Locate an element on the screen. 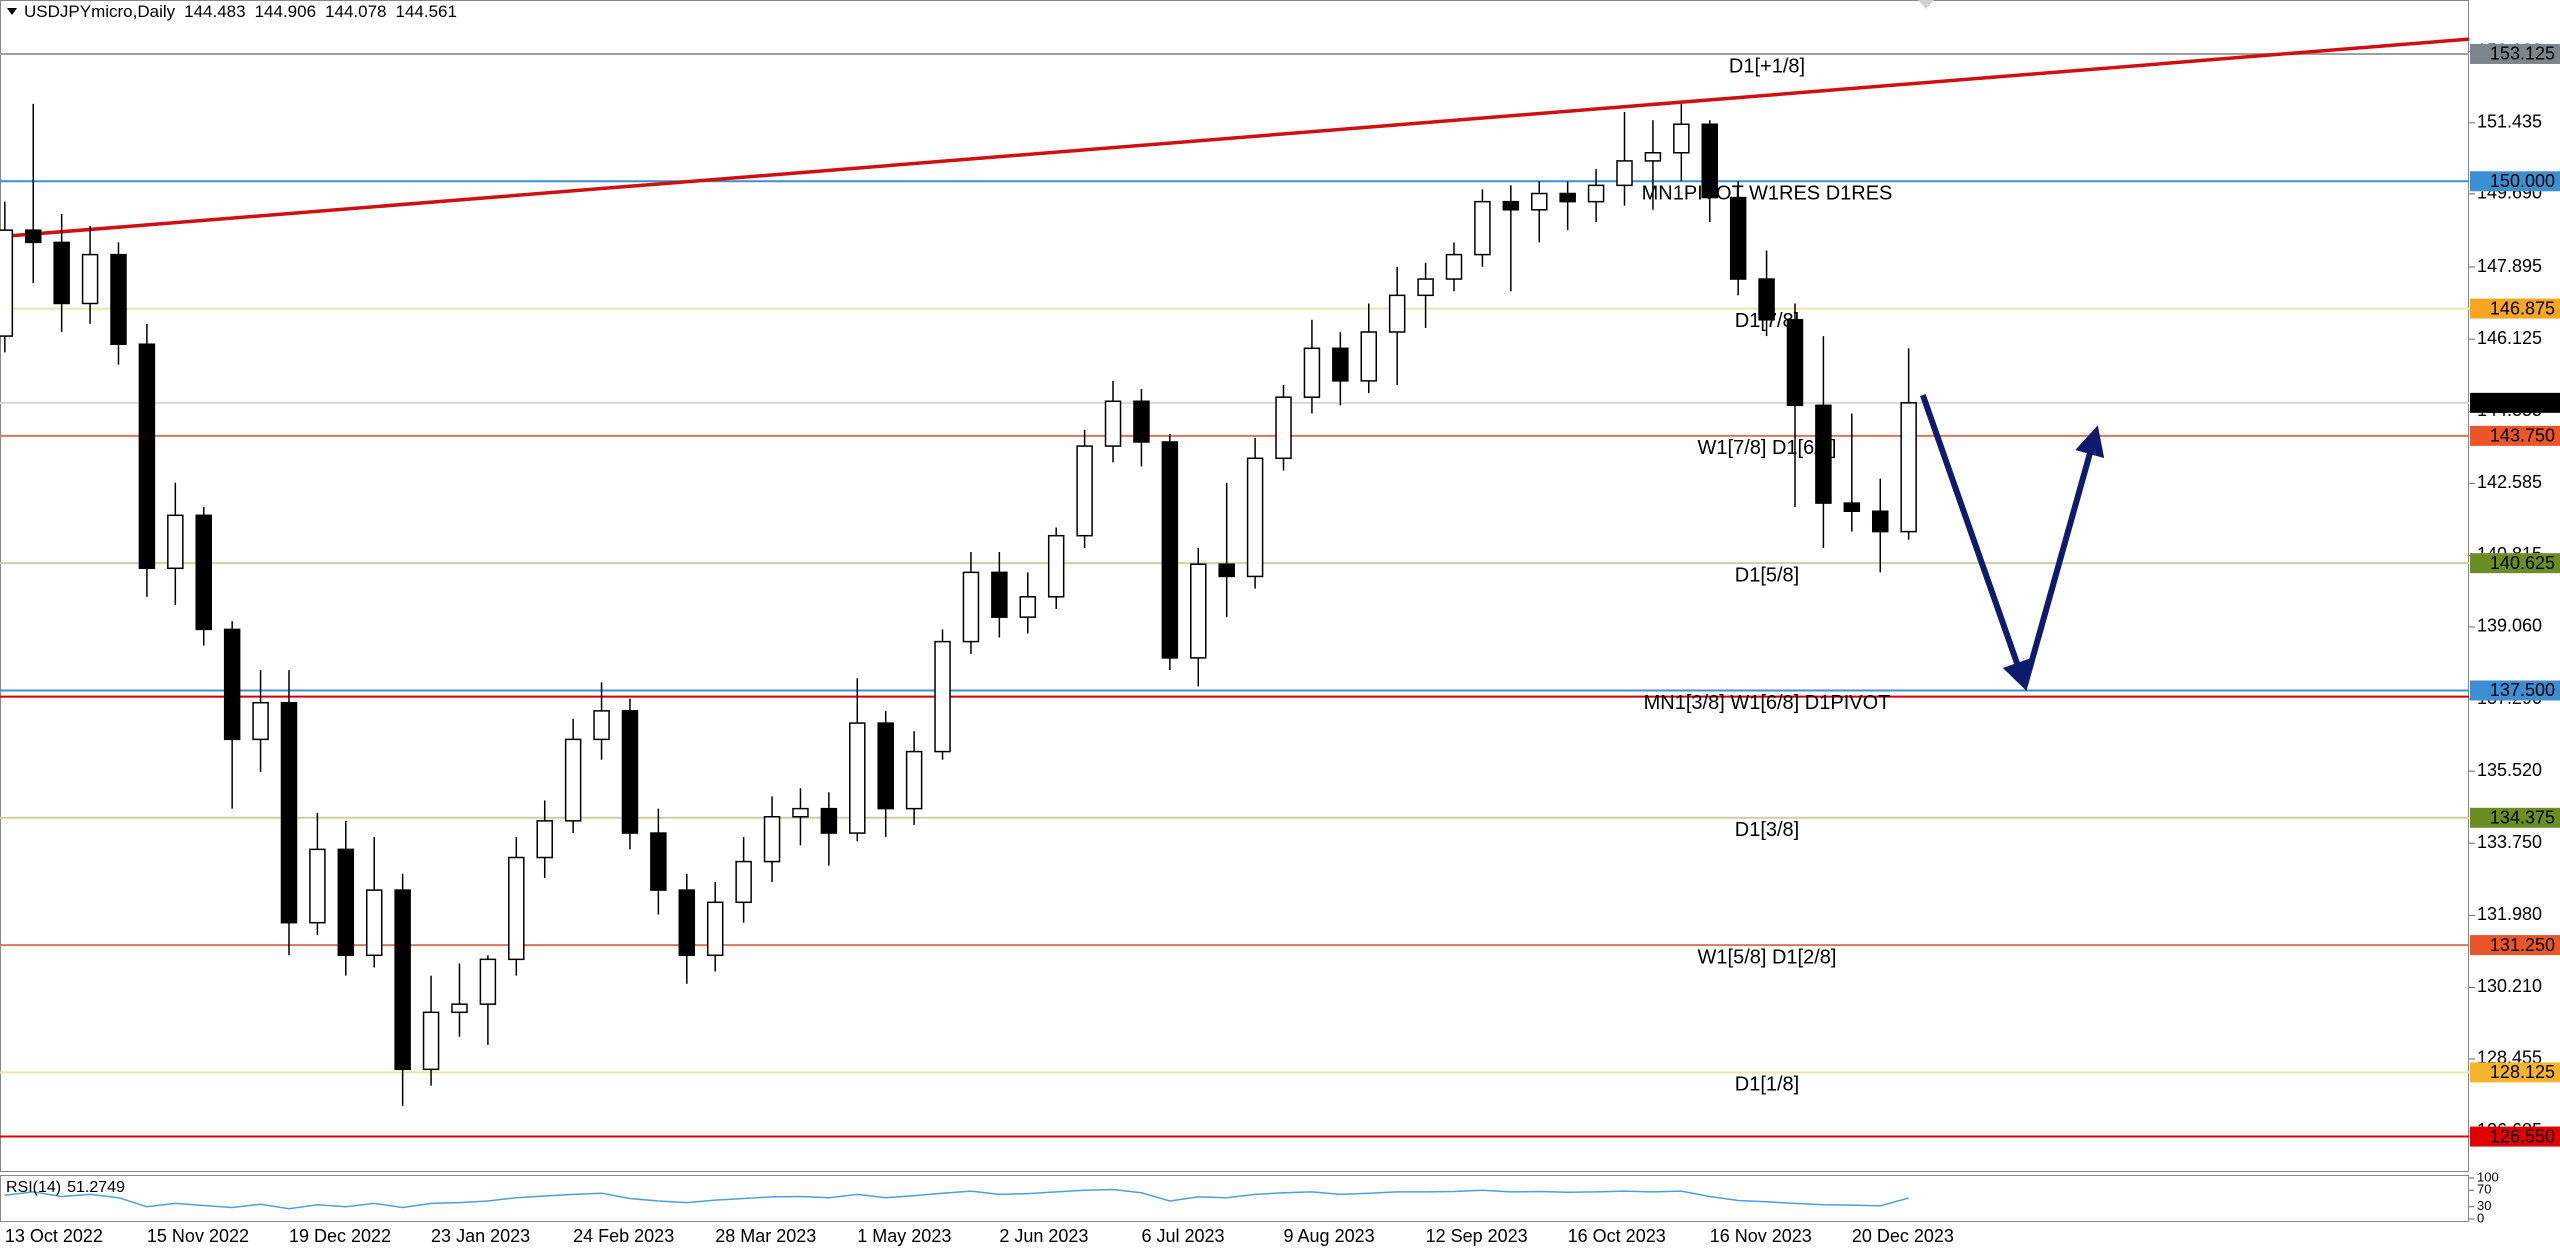  price-box-label: 131.250 is located at coordinates (2522, 945).